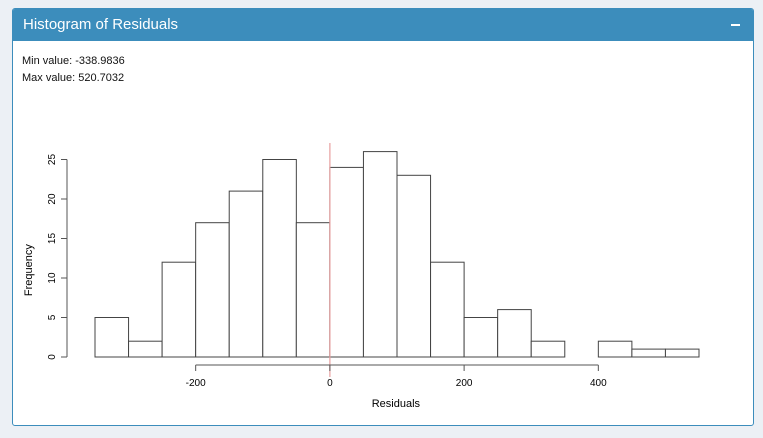  Describe the element at coordinates (598, 383) in the screenshot. I see `x-tick-label: 400` at that location.